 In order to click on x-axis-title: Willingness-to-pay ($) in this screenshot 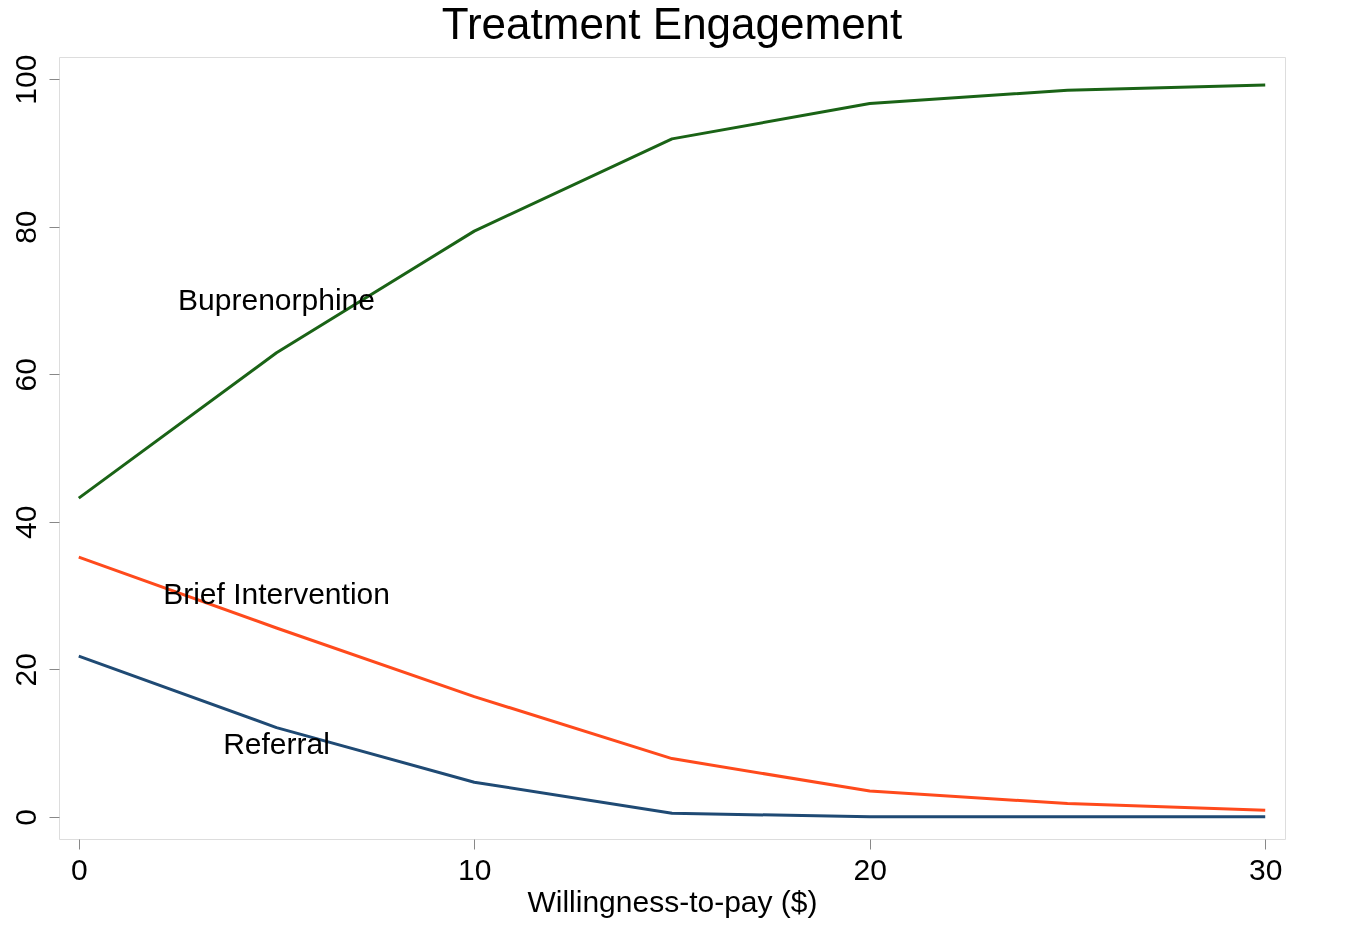, I will do `click(672, 901)`.